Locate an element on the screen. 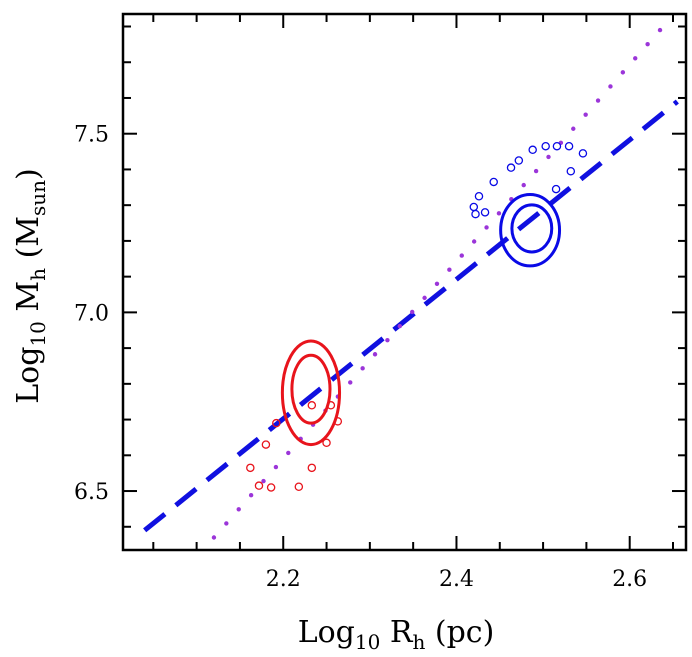 The image size is (692, 657). x-tick-label: 2.4 is located at coordinates (456, 579).